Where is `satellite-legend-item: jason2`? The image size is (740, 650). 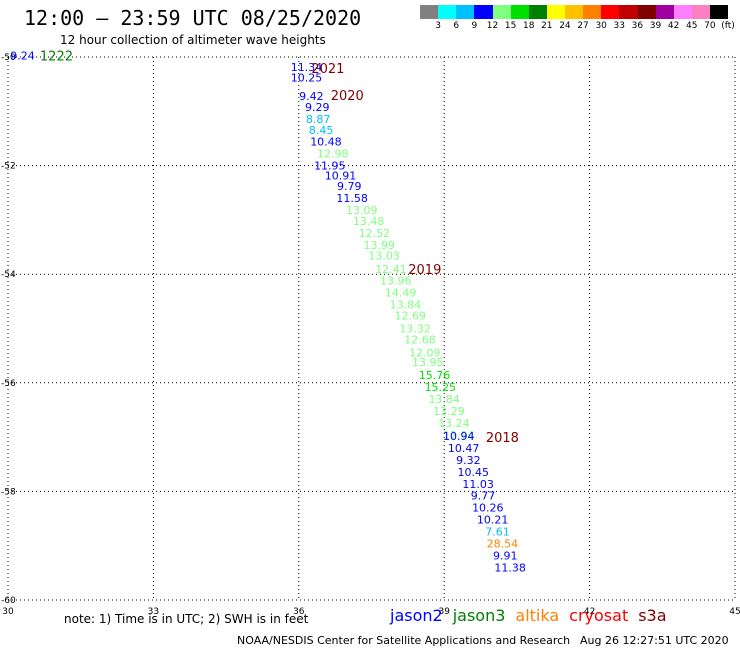
satellite-legend-item: jason2 is located at coordinates (416, 615).